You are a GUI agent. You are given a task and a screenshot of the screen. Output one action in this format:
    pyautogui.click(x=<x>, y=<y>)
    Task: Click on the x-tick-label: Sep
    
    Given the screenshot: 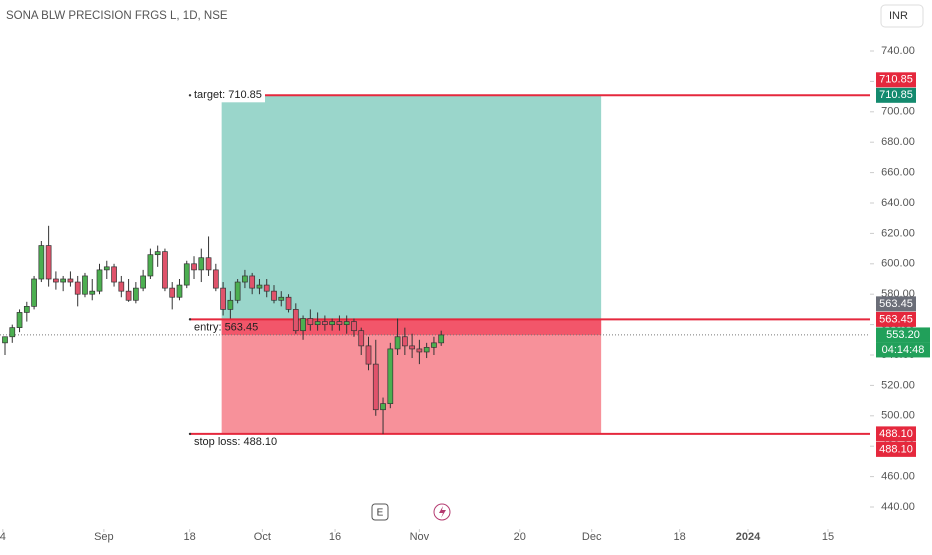 What is the action you would take?
    pyautogui.click(x=104, y=537)
    